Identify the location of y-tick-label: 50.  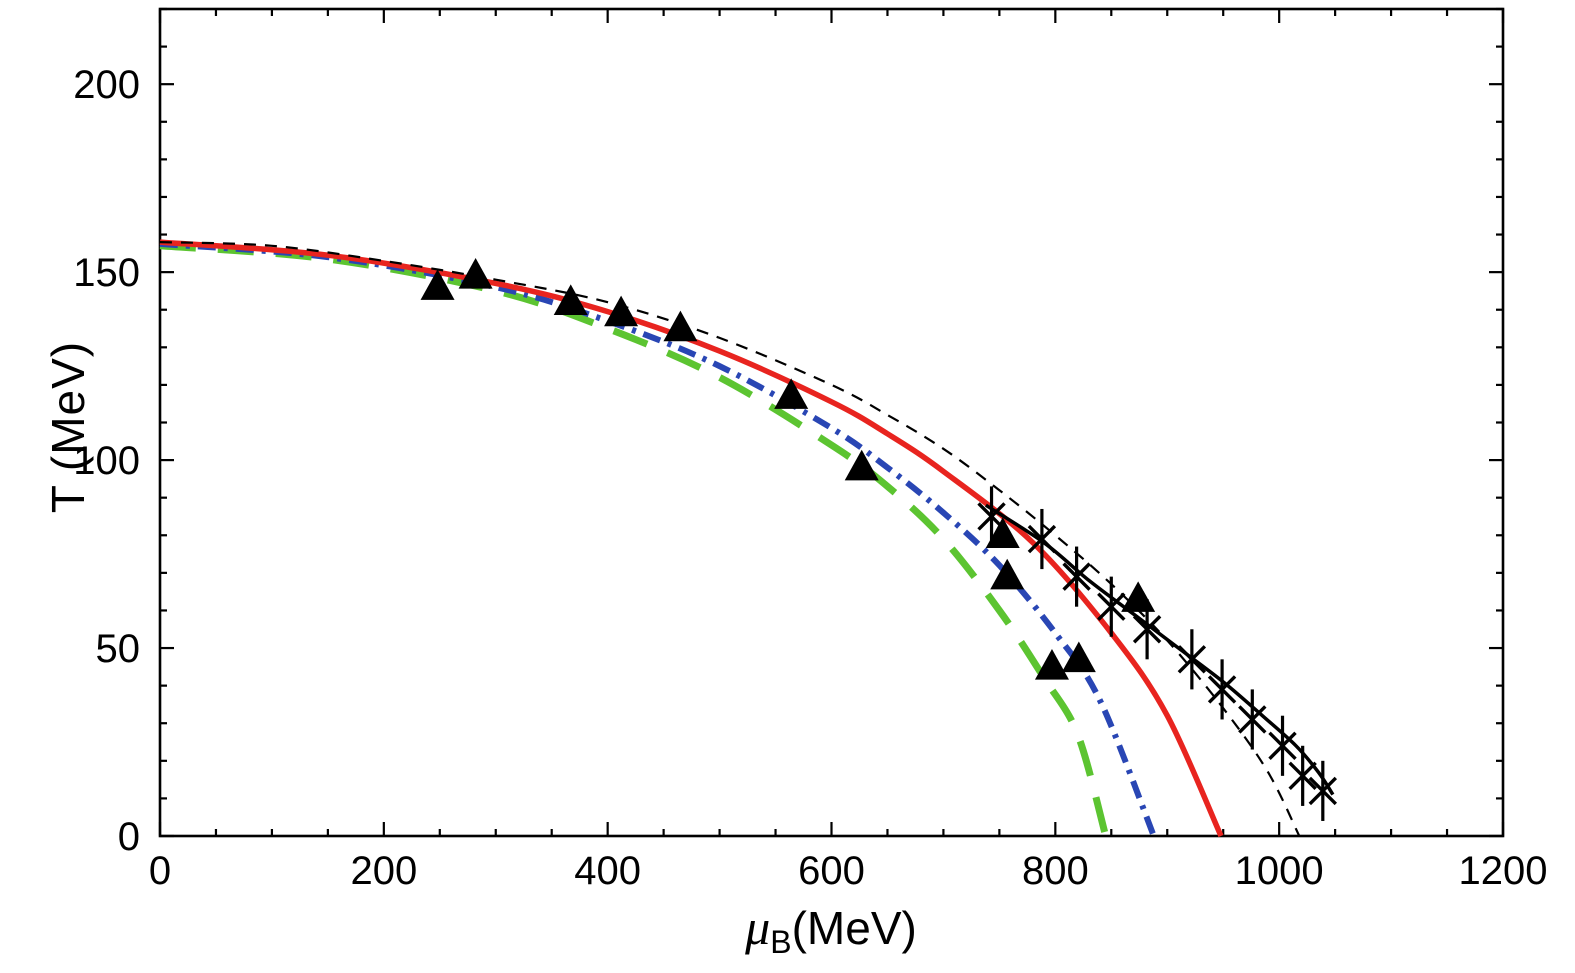
(118, 649).